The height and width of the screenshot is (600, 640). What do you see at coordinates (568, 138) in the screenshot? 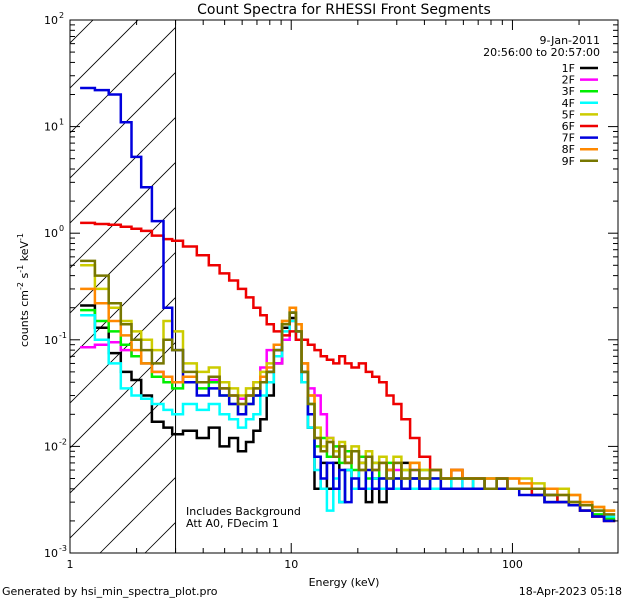
I see `legend-label-7F: 7F` at bounding box center [568, 138].